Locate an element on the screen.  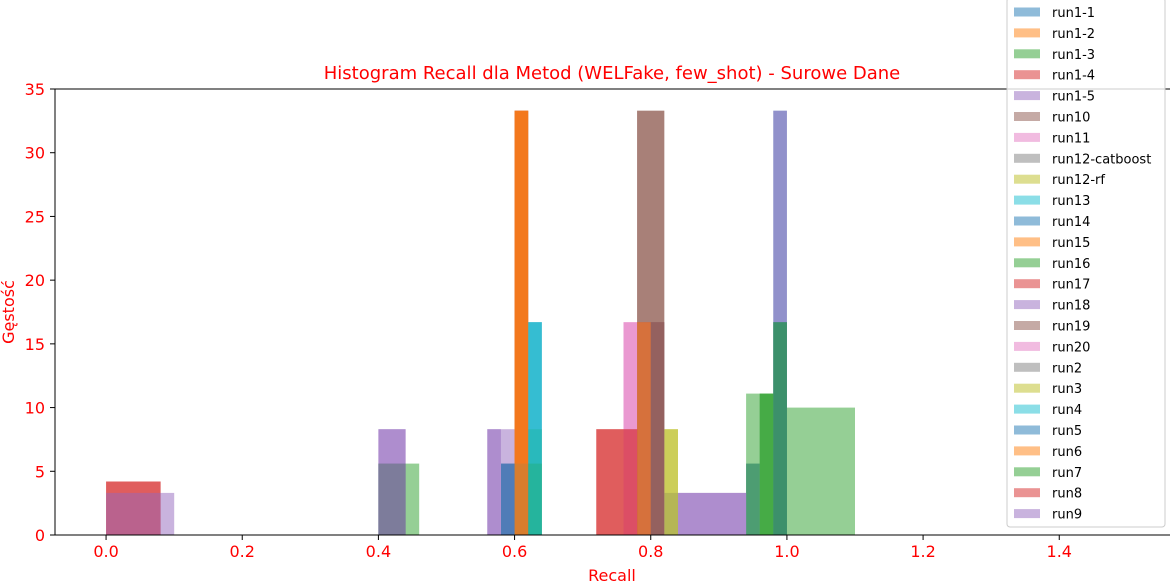
x-tick-label: 0.0 is located at coordinates (105, 551).